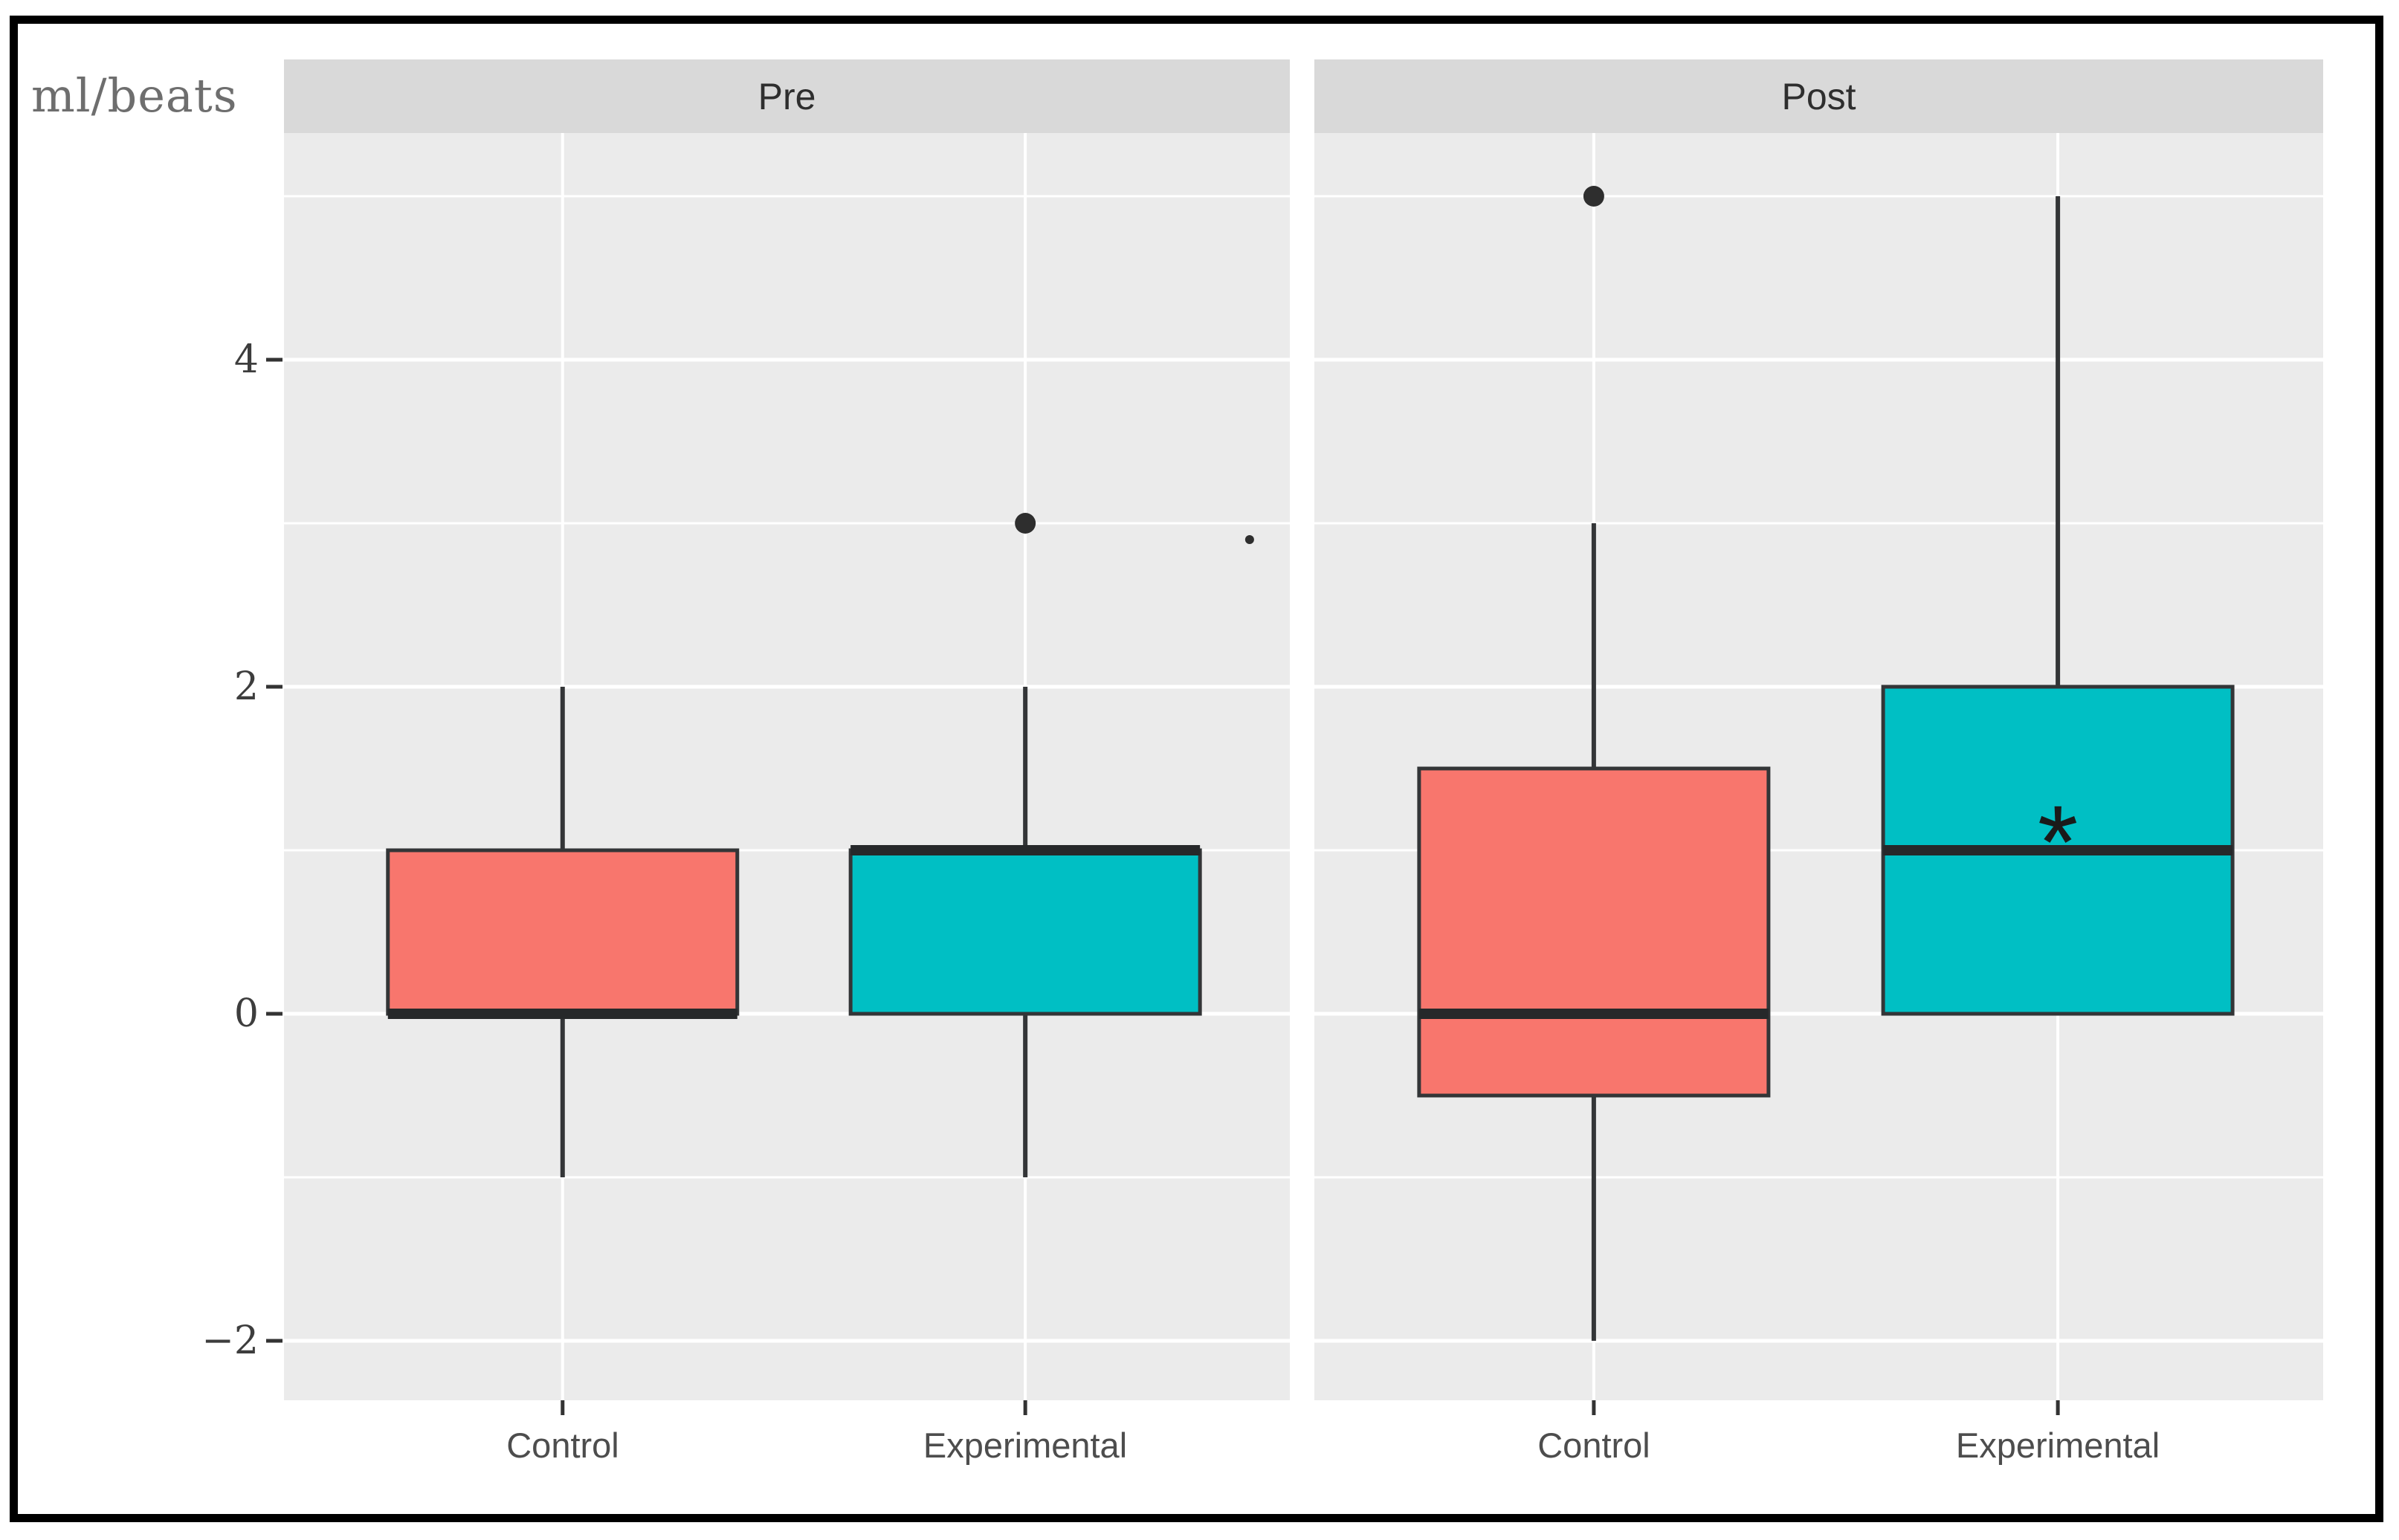 Image resolution: width=2399 pixels, height=1540 pixels. What do you see at coordinates (246, 359) in the screenshot?
I see `y-tick-label-4: 4` at bounding box center [246, 359].